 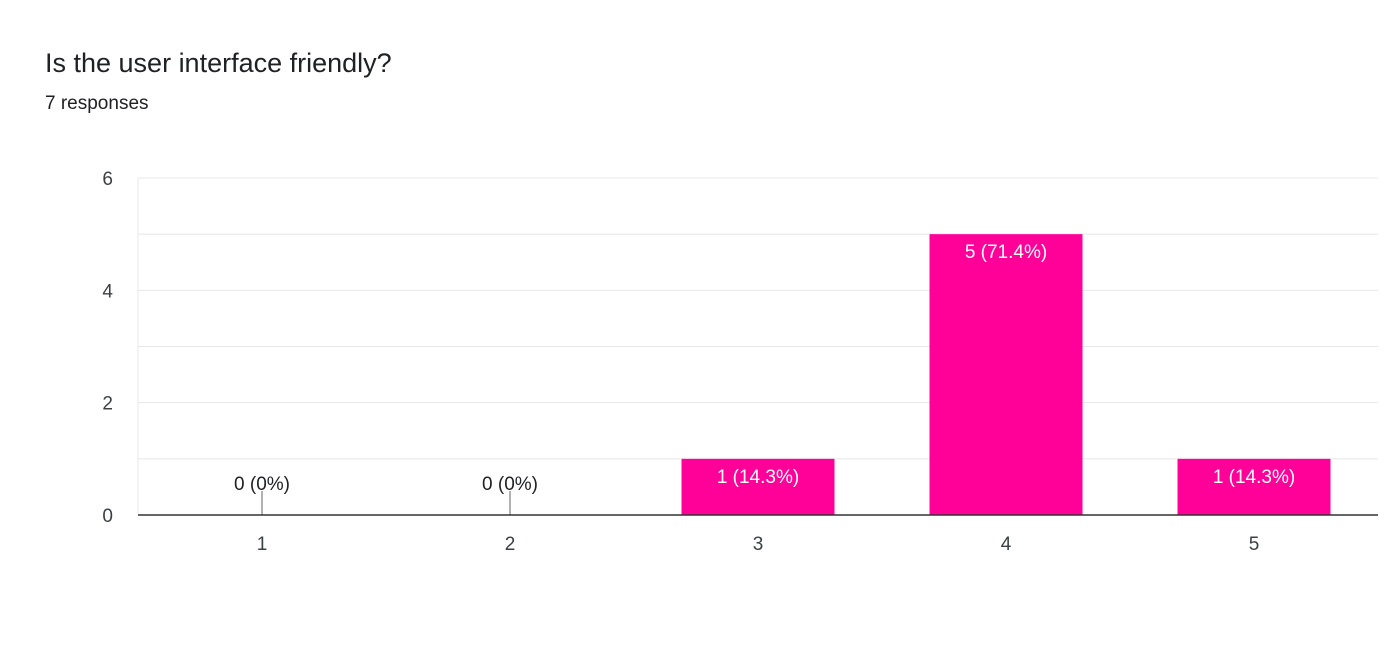 What do you see at coordinates (107, 291) in the screenshot?
I see `y-tick-label: 4` at bounding box center [107, 291].